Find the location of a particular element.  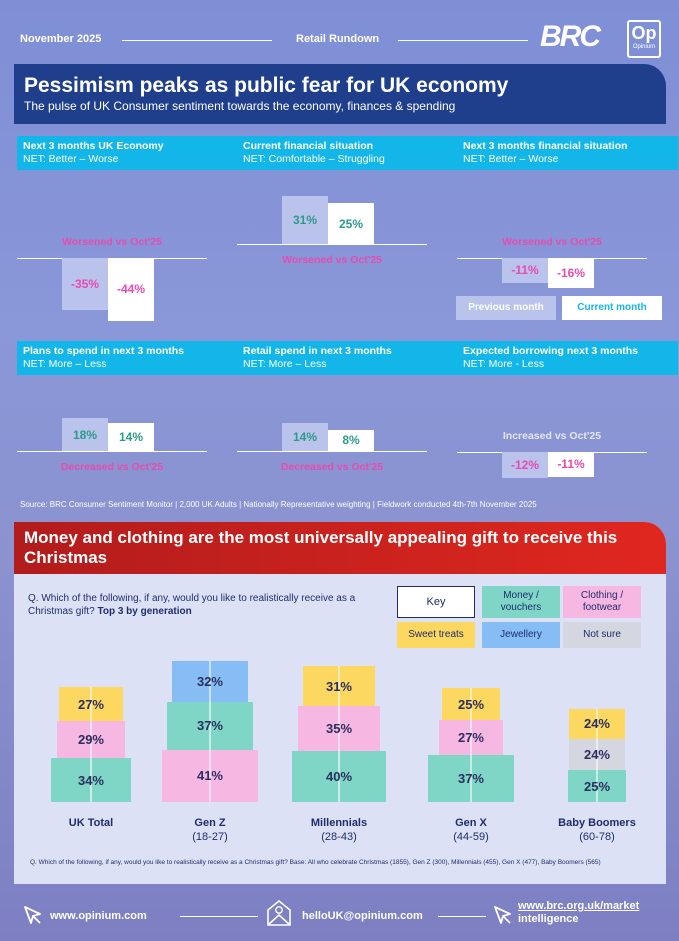

gift-bar: 32% is located at coordinates (210, 682).